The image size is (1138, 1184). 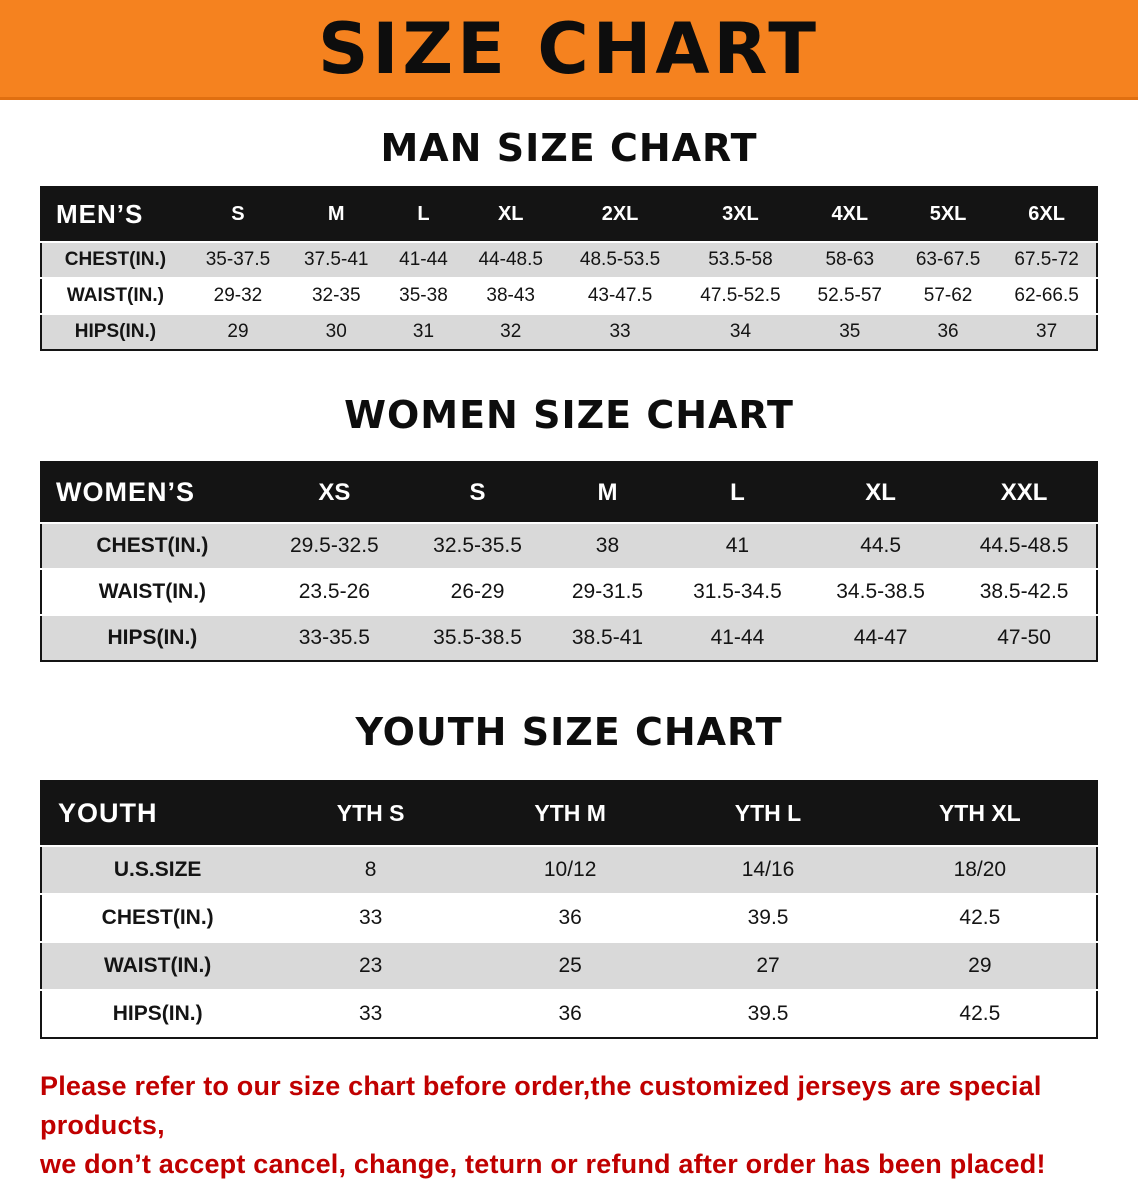 I want to click on size-column-header: YTH M, so click(x=570, y=814).